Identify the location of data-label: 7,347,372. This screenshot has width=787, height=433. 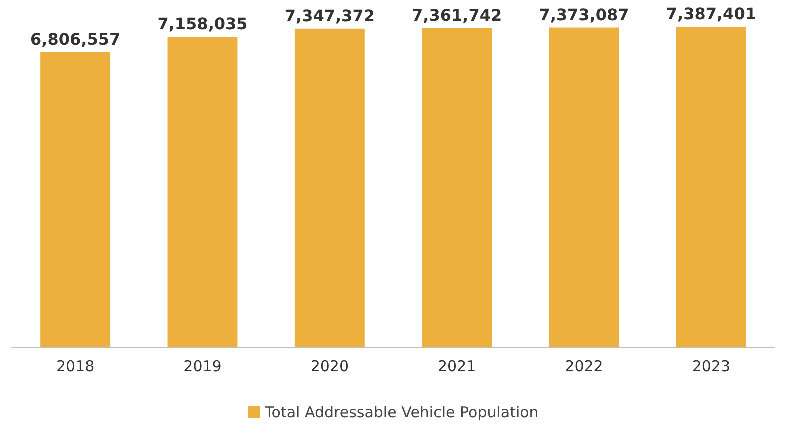
(329, 16).